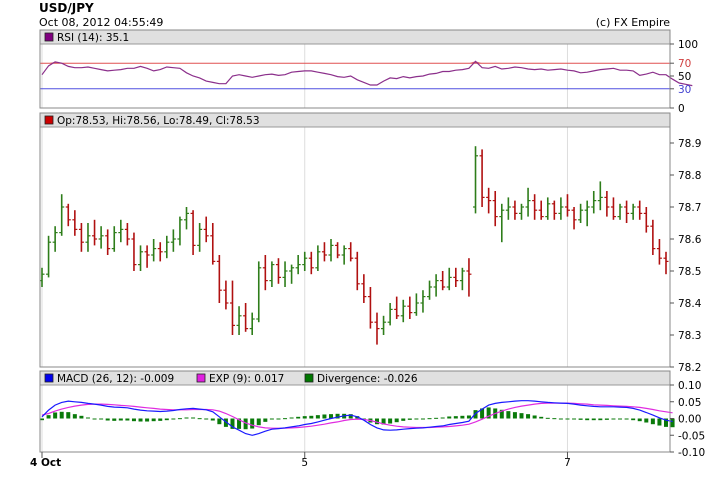  I want to click on price-tick-label: 78.2, so click(689, 368).